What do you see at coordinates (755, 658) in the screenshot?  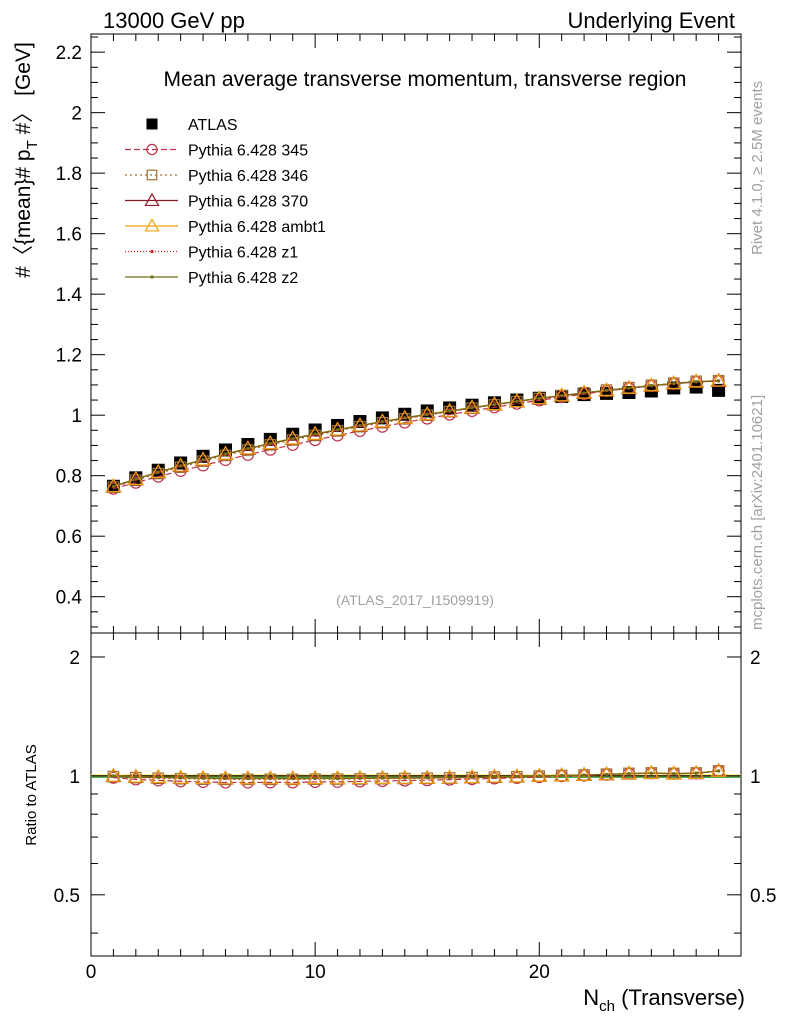 I see `ratio-y-tick-label-right: 2` at bounding box center [755, 658].